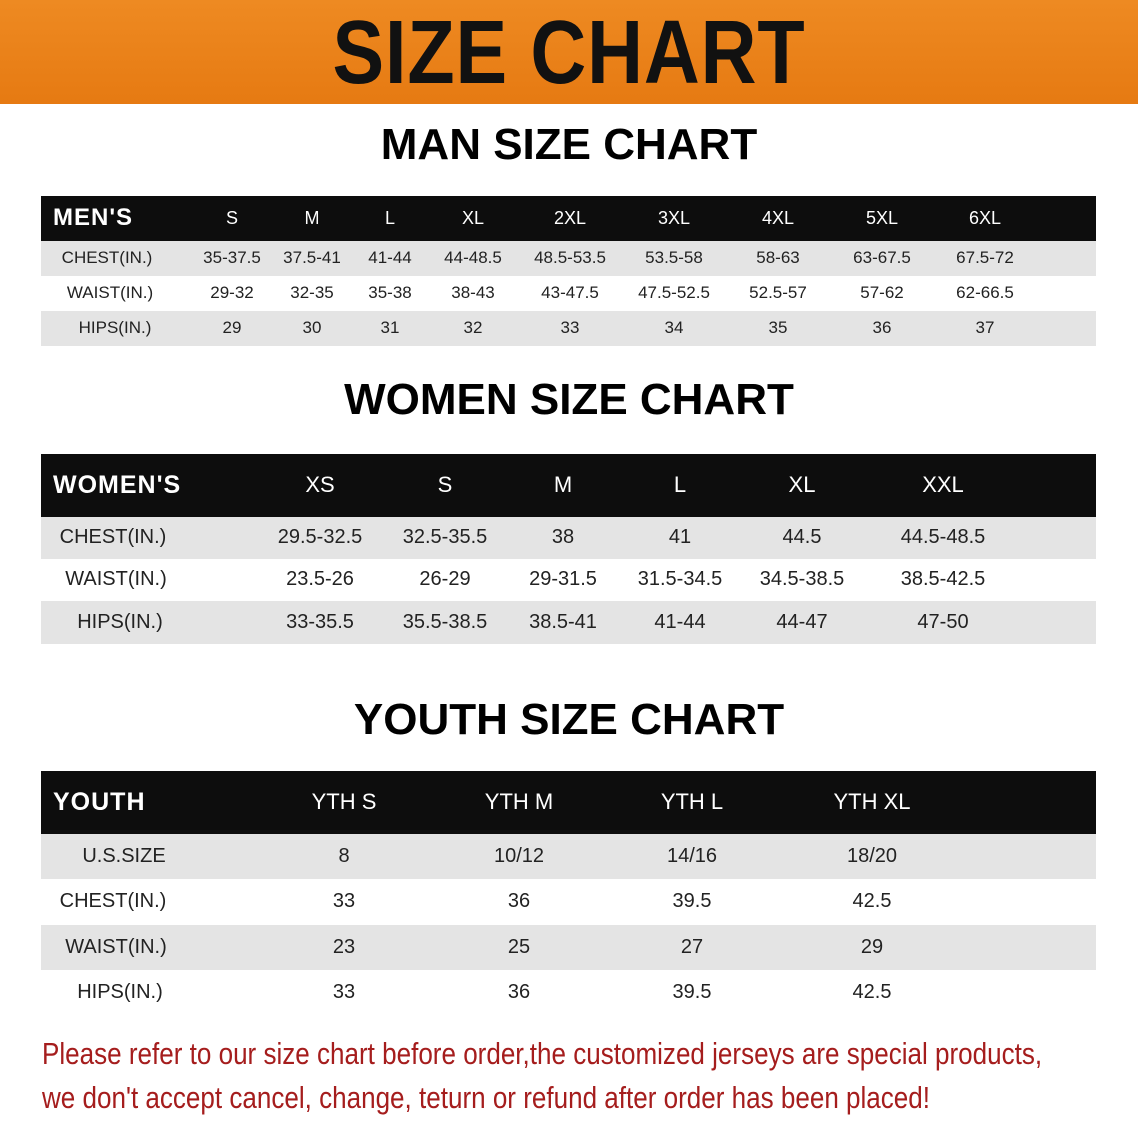 This screenshot has width=1138, height=1132. I want to click on size-header-4xl: 4XL, so click(778, 217).